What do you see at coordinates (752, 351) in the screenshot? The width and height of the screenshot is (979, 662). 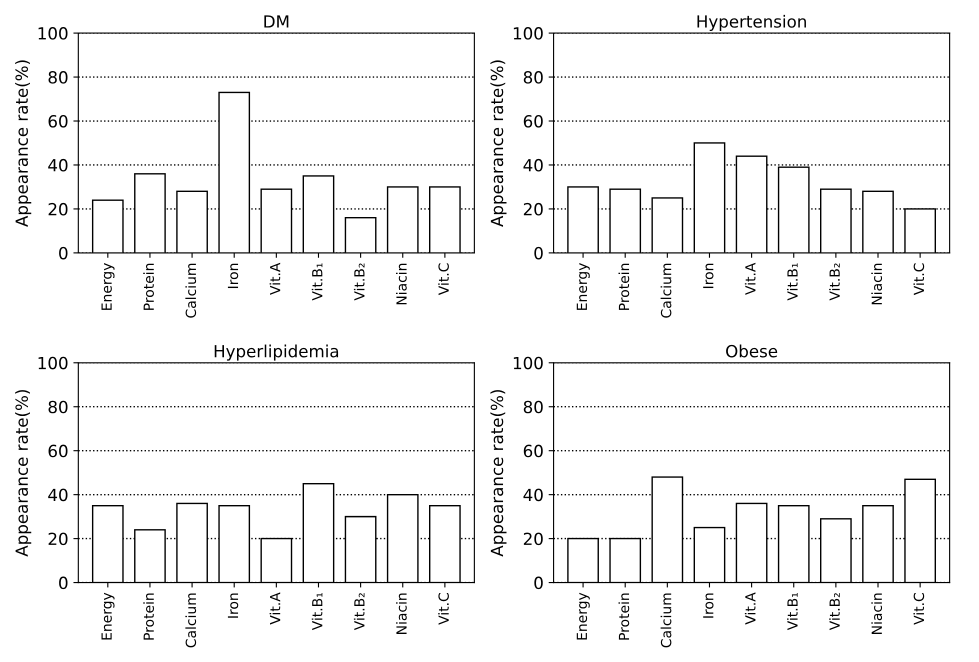 I see `chart-title: Obese` at bounding box center [752, 351].